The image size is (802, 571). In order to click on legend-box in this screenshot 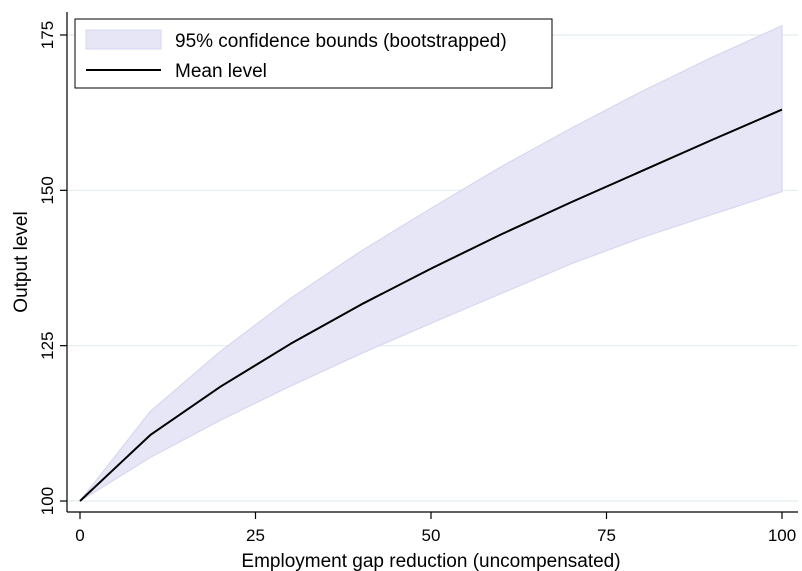, I will do `click(313, 53)`.